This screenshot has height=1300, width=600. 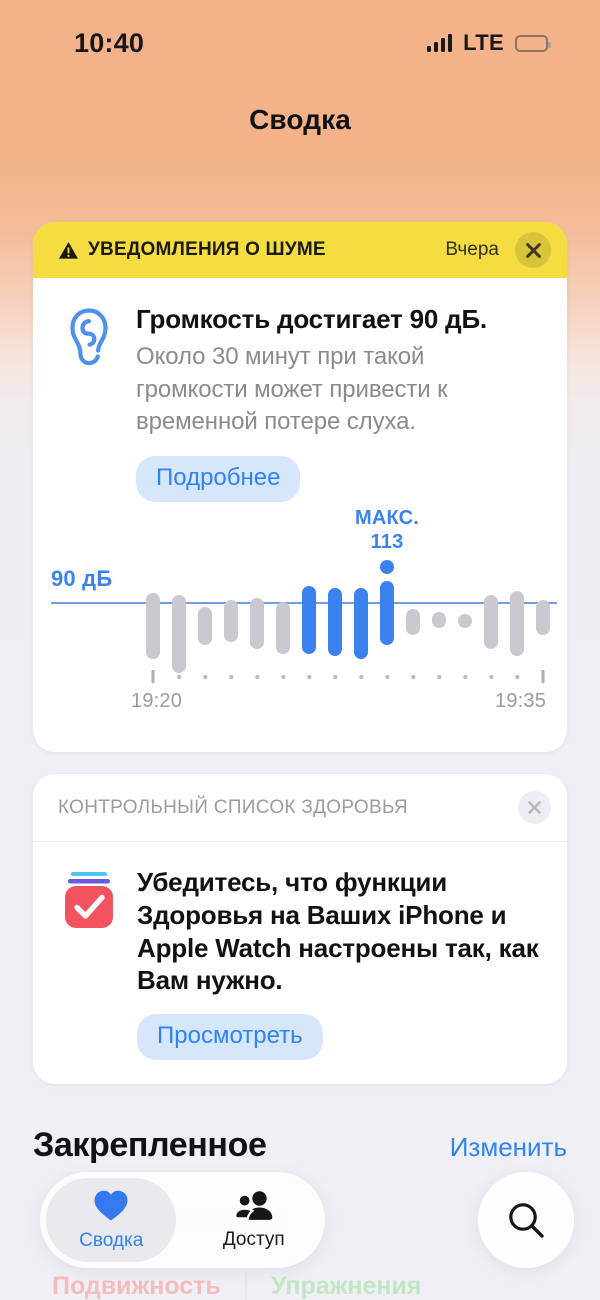 I want to click on chart-axis-label-start: 19:20, so click(x=157, y=701).